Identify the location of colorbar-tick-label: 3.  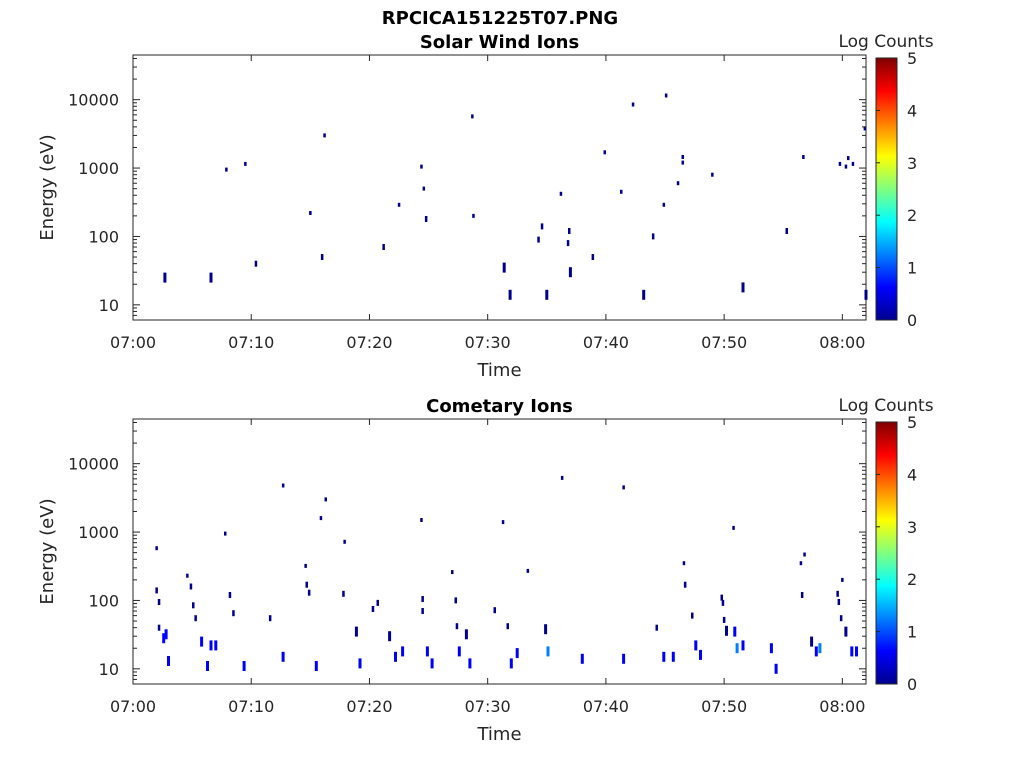
(912, 163).